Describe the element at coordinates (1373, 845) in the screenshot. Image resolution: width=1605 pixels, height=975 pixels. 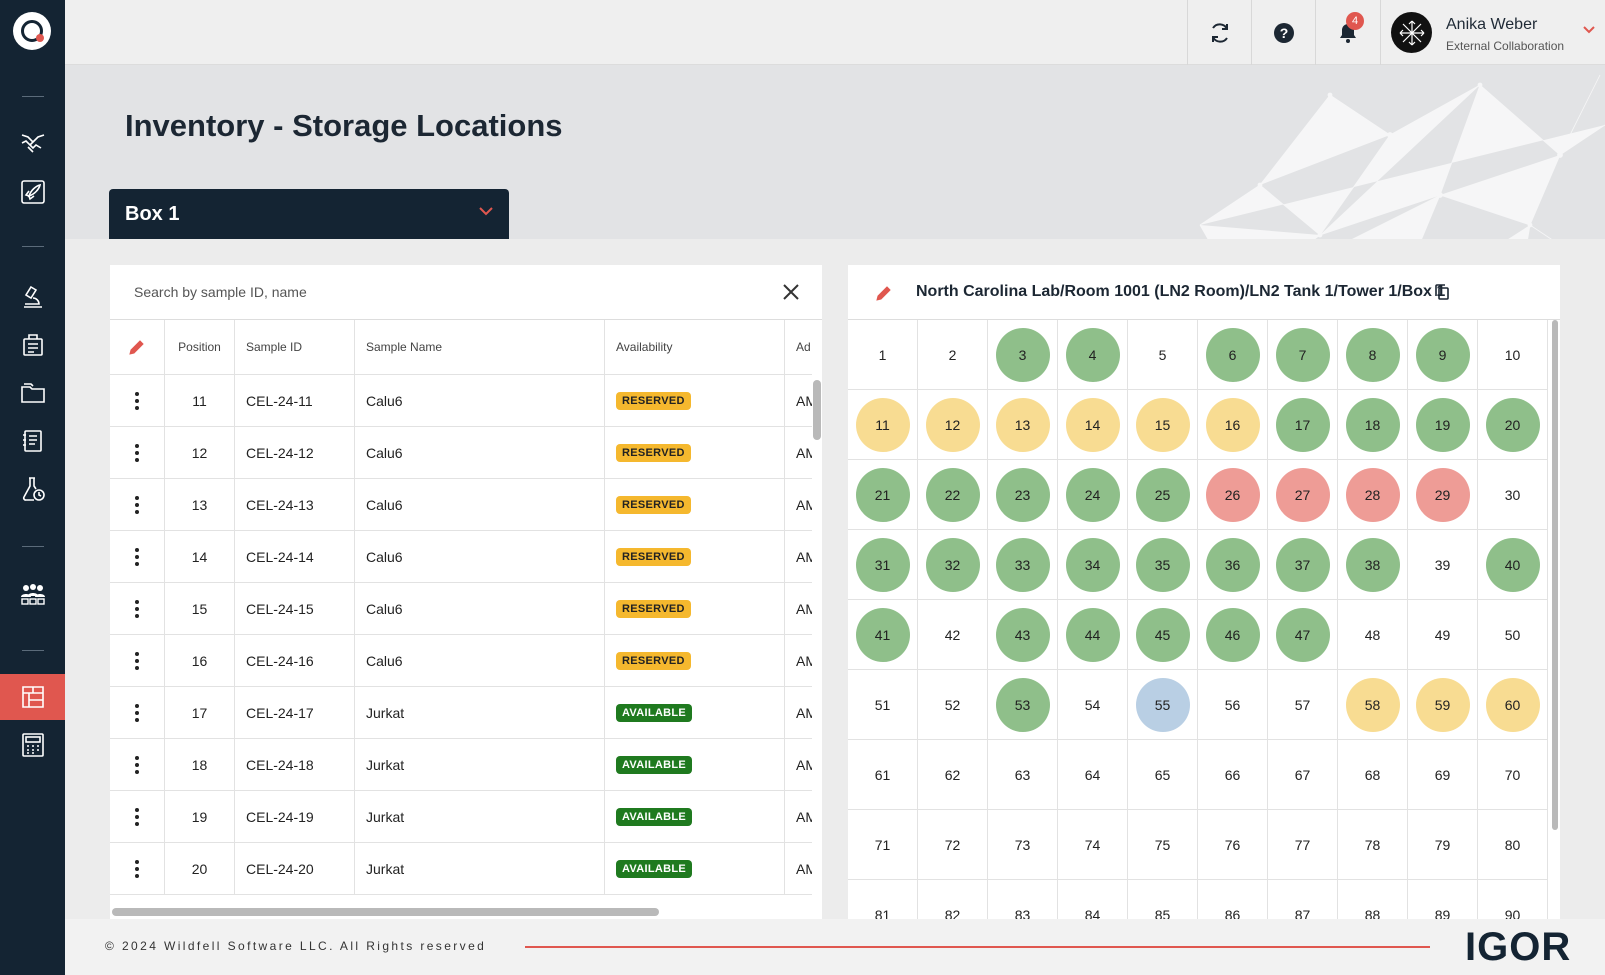
I see `grid-position: 78` at that location.